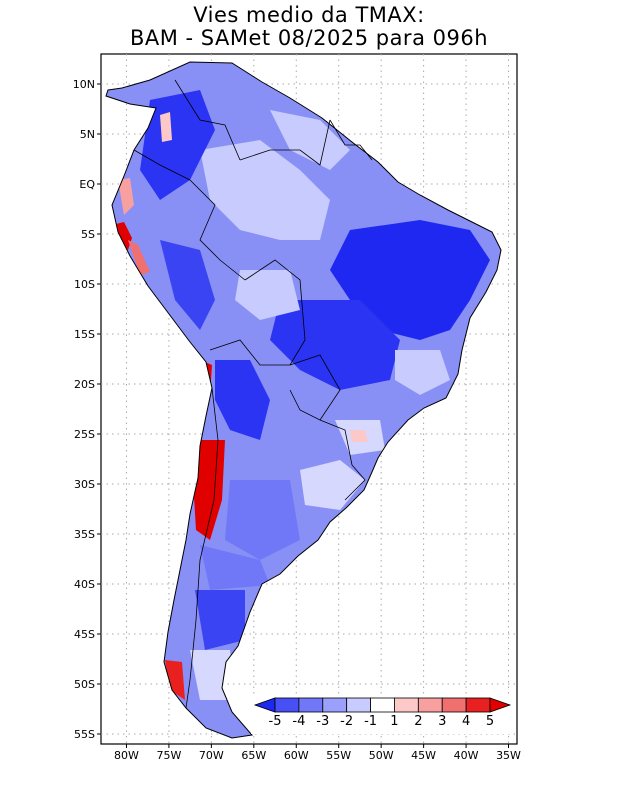 The image size is (618, 800). I want to click on lat-label-6: 20S, so click(84, 384).